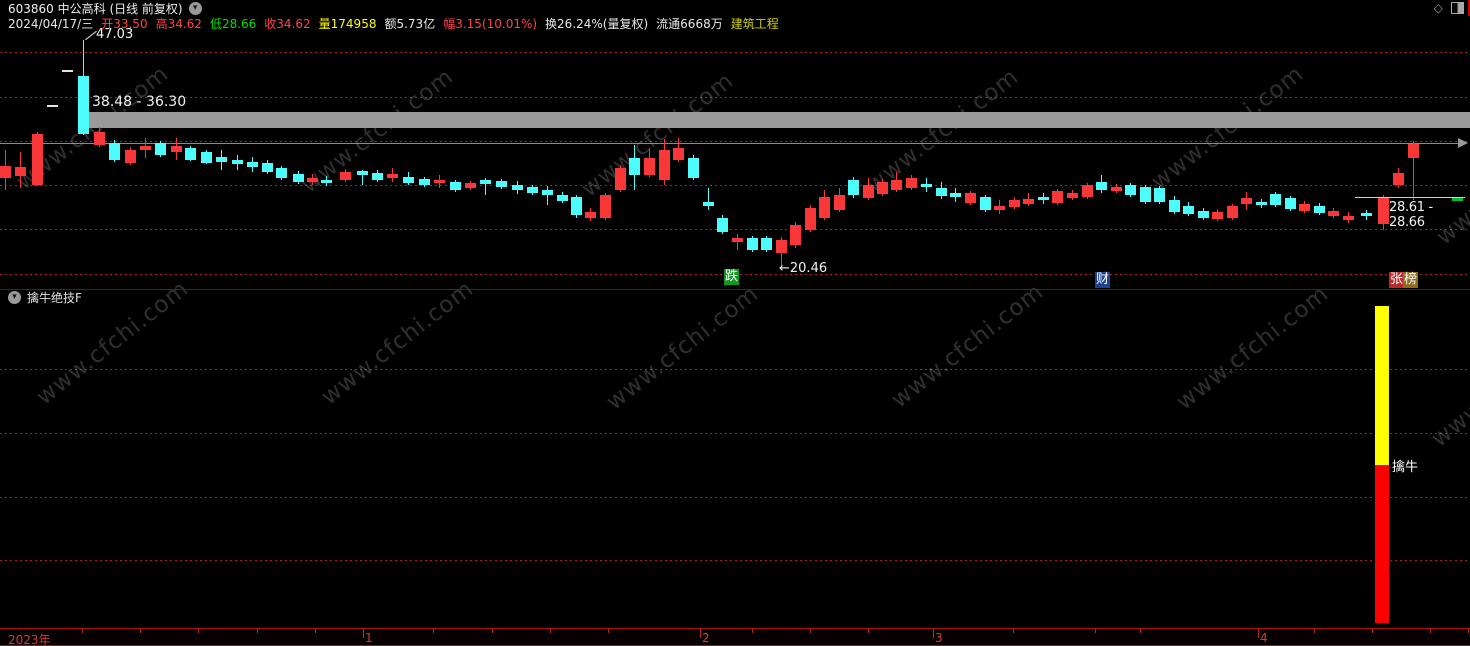 This screenshot has height=646, width=1470. What do you see at coordinates (233, 24) in the screenshot?
I see `quote-field: 低28.66` at bounding box center [233, 24].